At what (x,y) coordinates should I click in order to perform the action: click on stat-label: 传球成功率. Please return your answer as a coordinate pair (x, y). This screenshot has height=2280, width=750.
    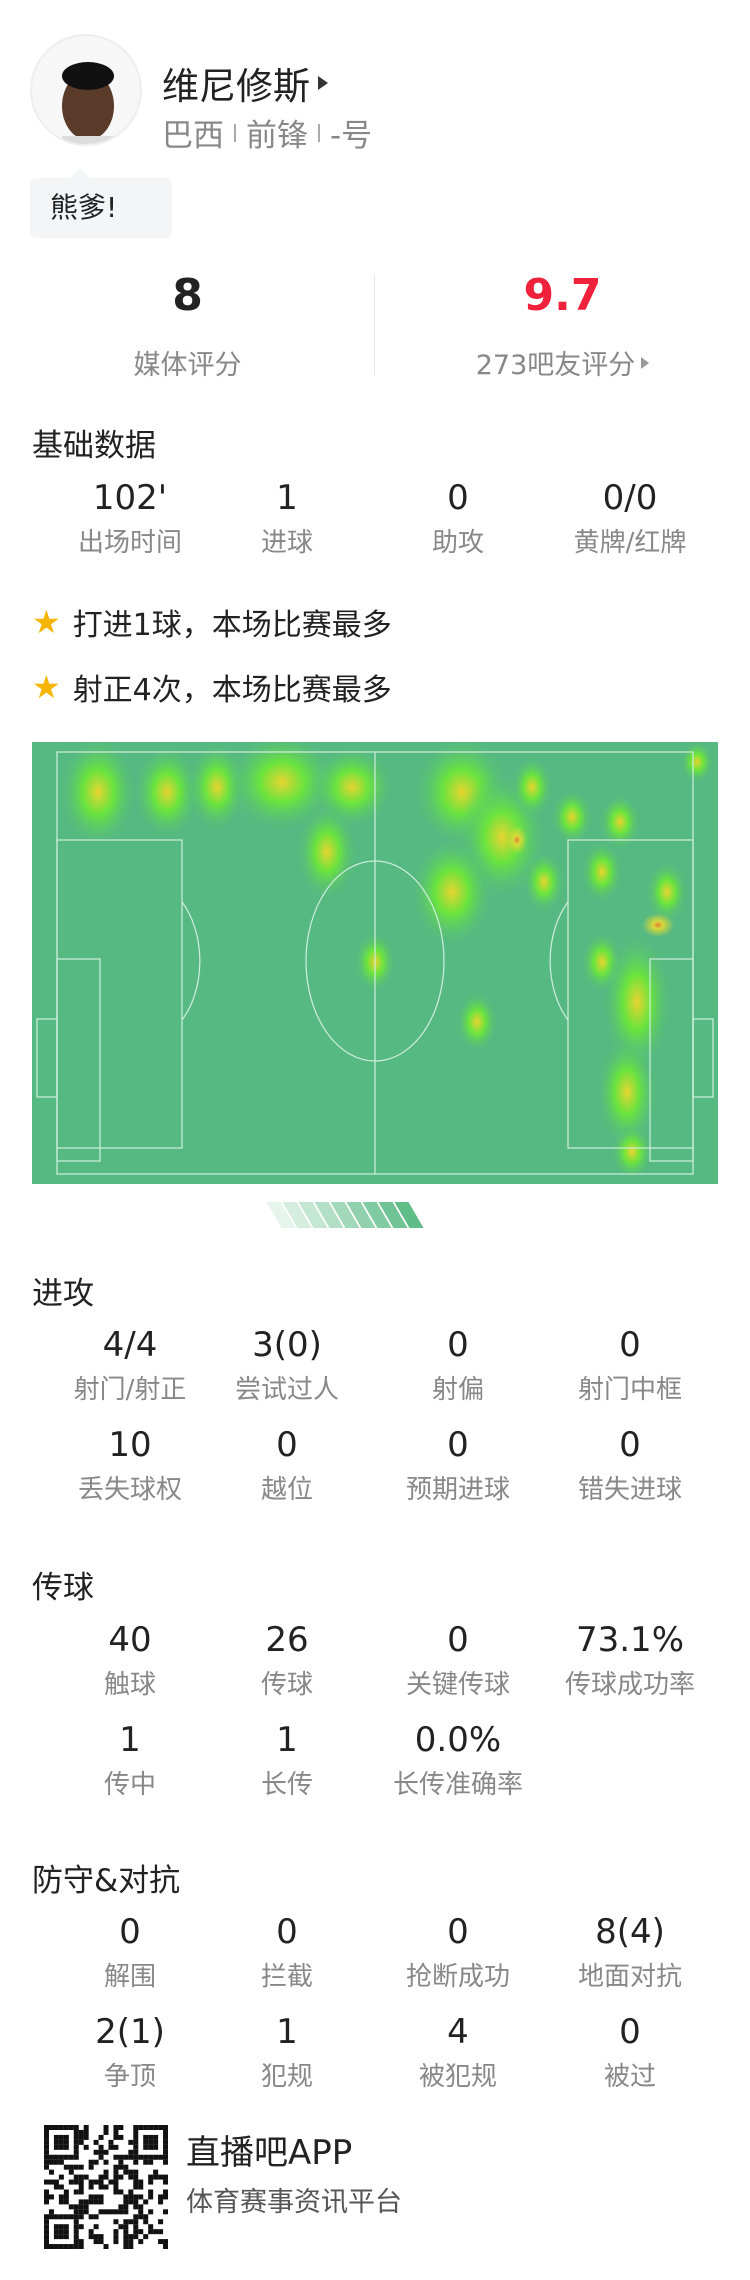
    Looking at the image, I should click on (629, 1685).